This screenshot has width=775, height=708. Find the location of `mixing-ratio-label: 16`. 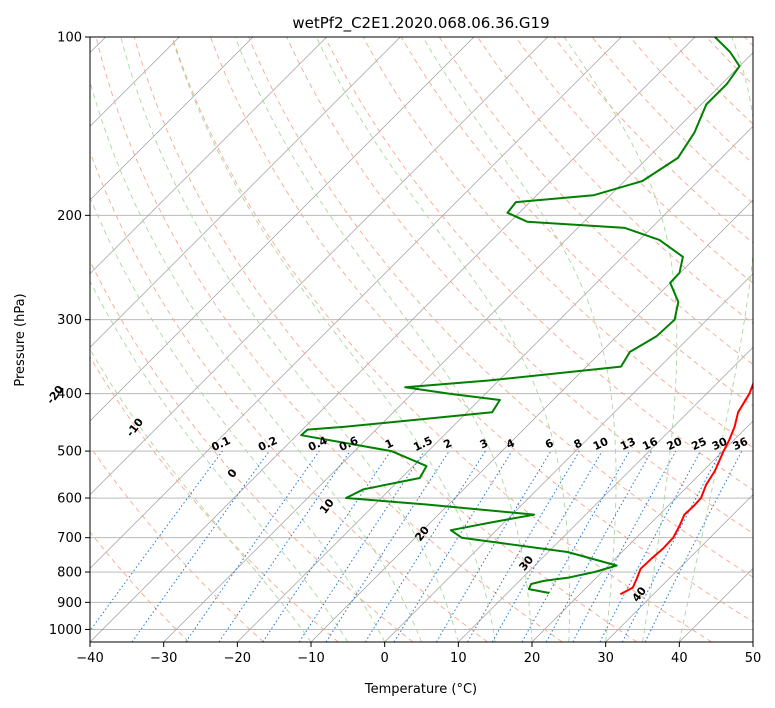

mixing-ratio-label: 16 is located at coordinates (650, 444).